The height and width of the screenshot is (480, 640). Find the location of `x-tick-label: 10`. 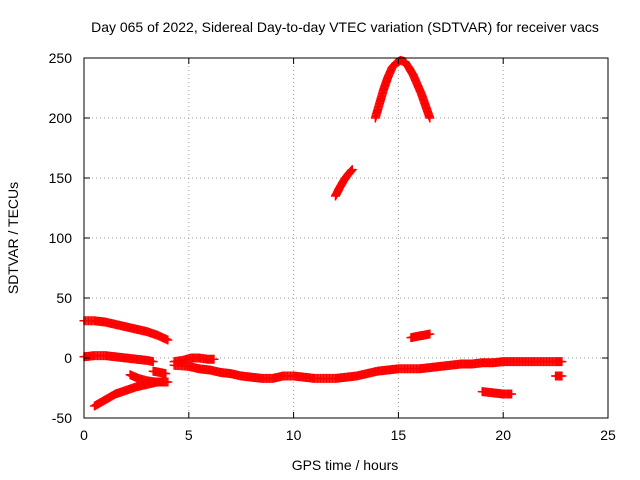

x-tick-label: 10 is located at coordinates (294, 435).